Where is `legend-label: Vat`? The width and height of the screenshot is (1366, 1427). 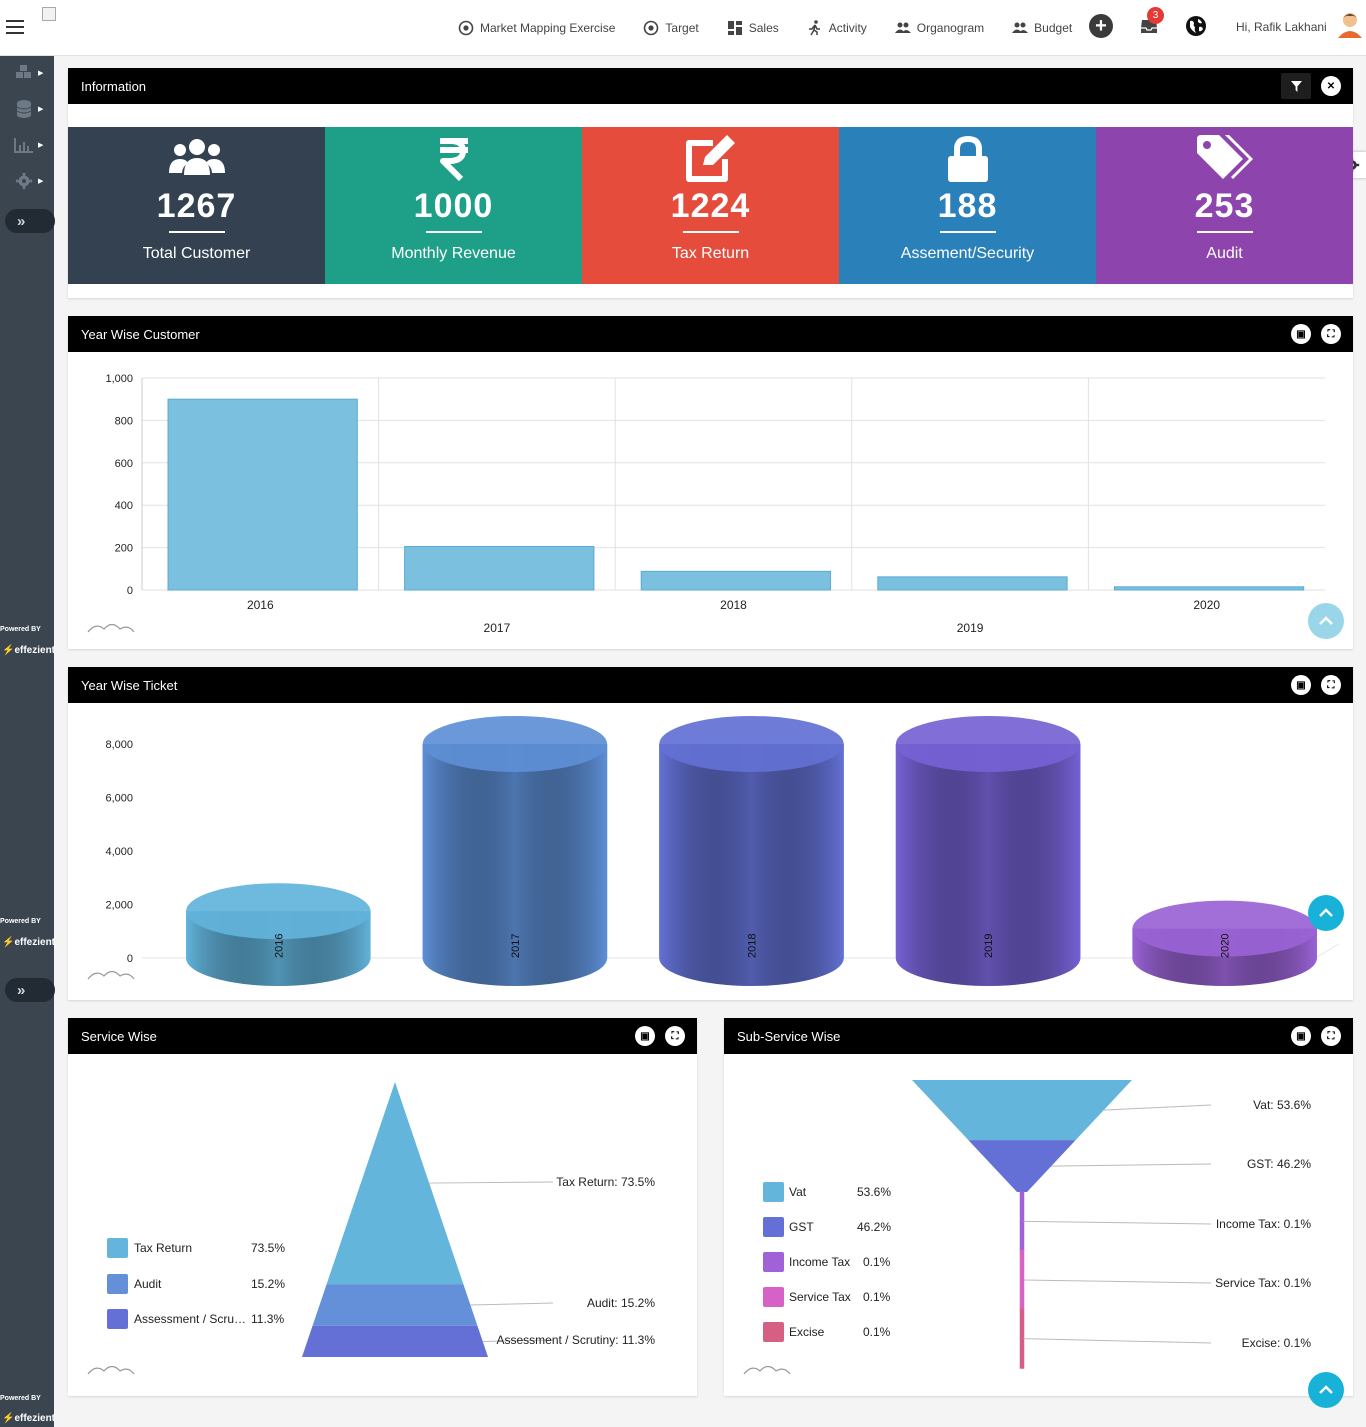
legend-label: Vat is located at coordinates (798, 1192).